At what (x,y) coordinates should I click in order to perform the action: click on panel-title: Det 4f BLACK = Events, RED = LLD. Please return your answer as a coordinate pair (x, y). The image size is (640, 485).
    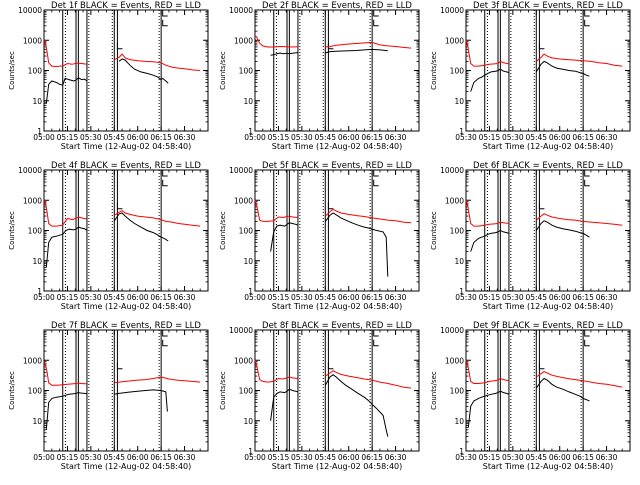
    Looking at the image, I should click on (126, 166).